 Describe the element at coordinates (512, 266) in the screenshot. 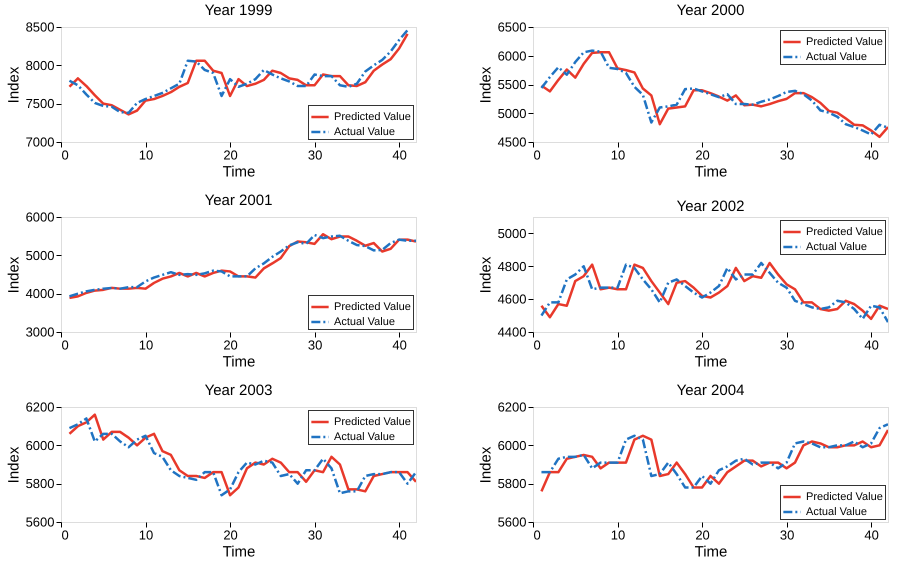

I see `y-tick-label: 4800` at that location.